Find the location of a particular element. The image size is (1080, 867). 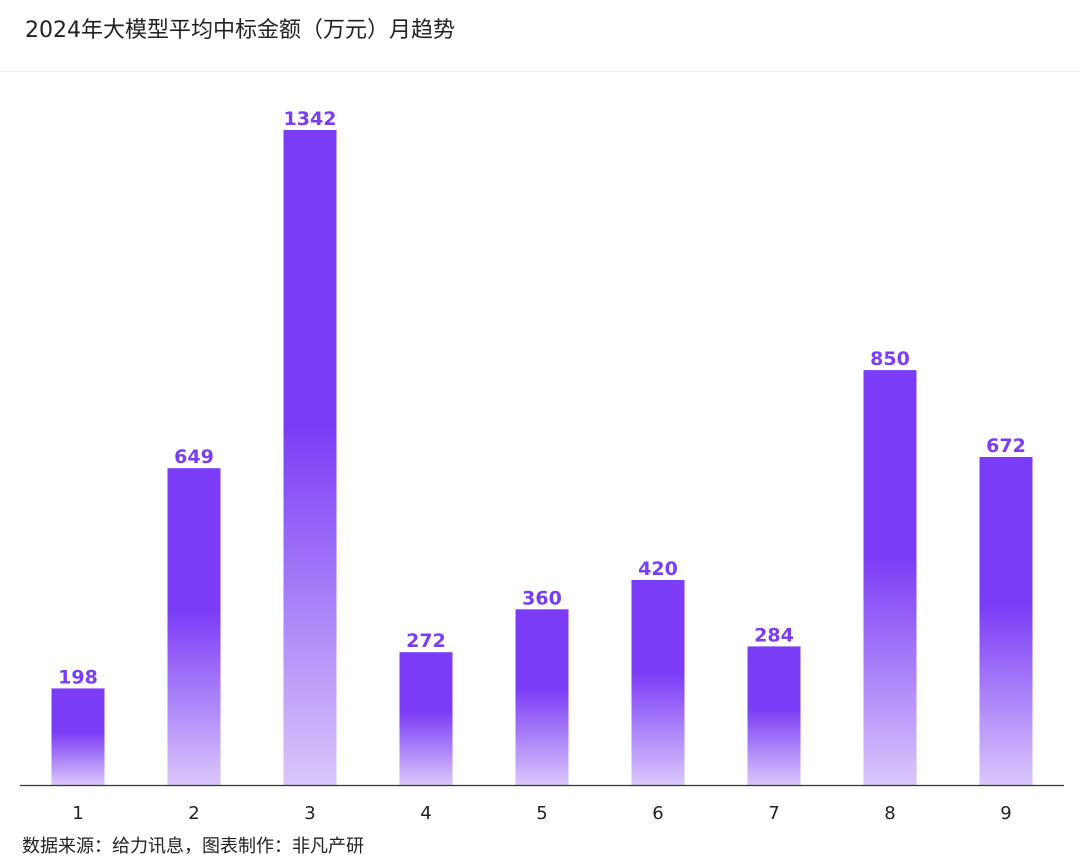

x-tick-label-9: 9 is located at coordinates (1005, 813).